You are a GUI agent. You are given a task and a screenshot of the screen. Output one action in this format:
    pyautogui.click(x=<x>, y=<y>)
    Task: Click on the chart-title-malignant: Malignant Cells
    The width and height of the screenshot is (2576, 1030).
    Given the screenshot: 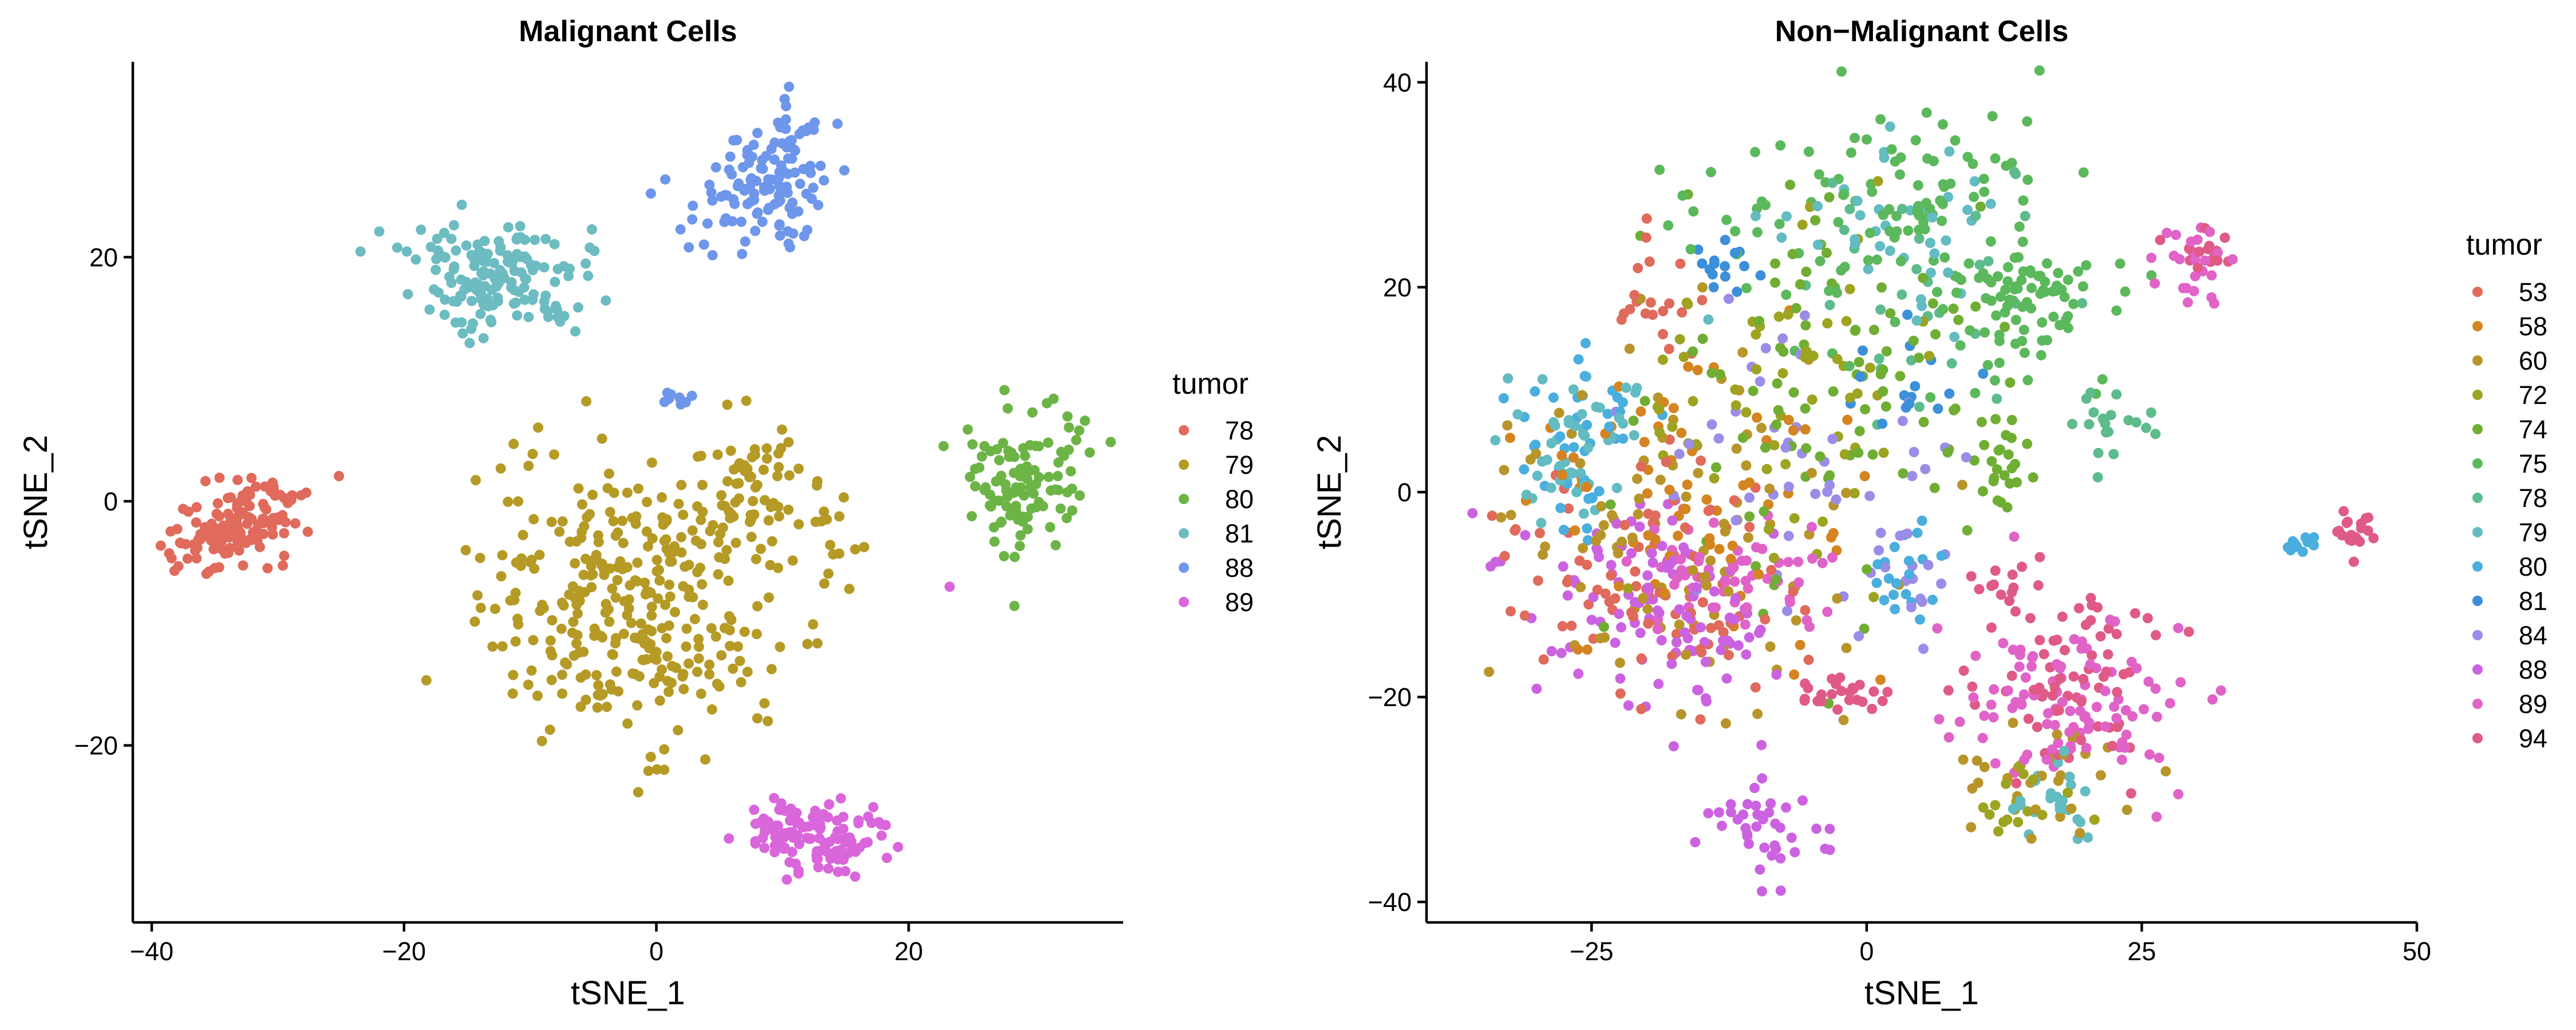 What is the action you would take?
    pyautogui.click(x=628, y=31)
    